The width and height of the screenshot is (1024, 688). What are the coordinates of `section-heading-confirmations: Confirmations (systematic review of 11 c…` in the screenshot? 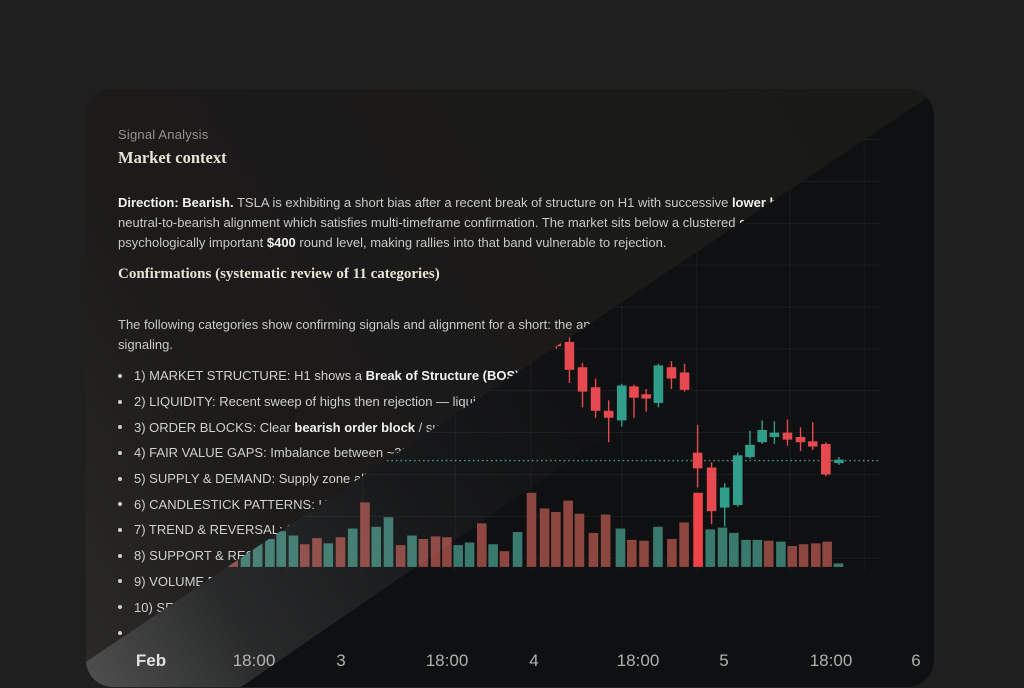 It's located at (279, 274).